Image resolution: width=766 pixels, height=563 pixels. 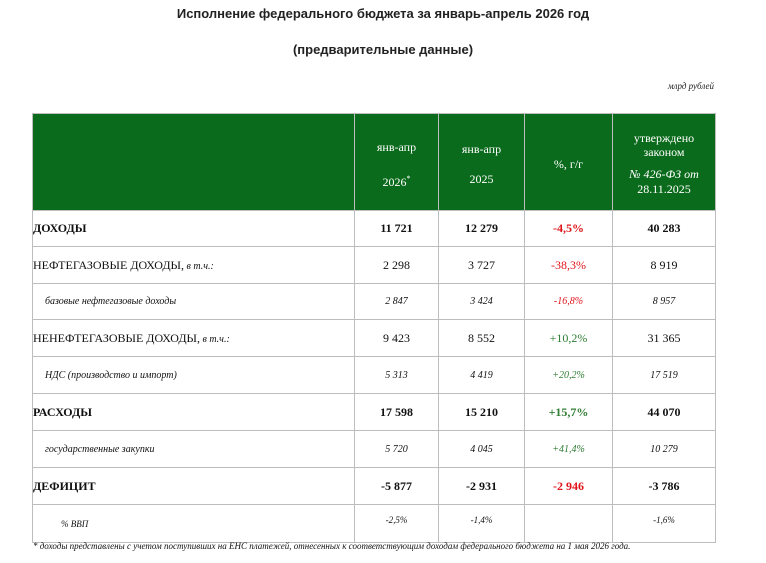 What do you see at coordinates (116, 337) in the screenshot?
I see `row-label: НЕНЕФТЕГАЗОВЫЕ ДОХОДЫ,` at bounding box center [116, 337].